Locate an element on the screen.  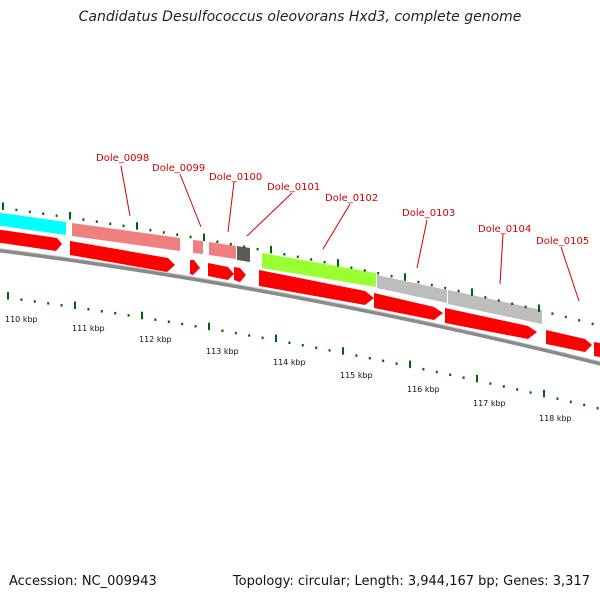
scale-label-111: 111 kbp is located at coordinates (88, 328).